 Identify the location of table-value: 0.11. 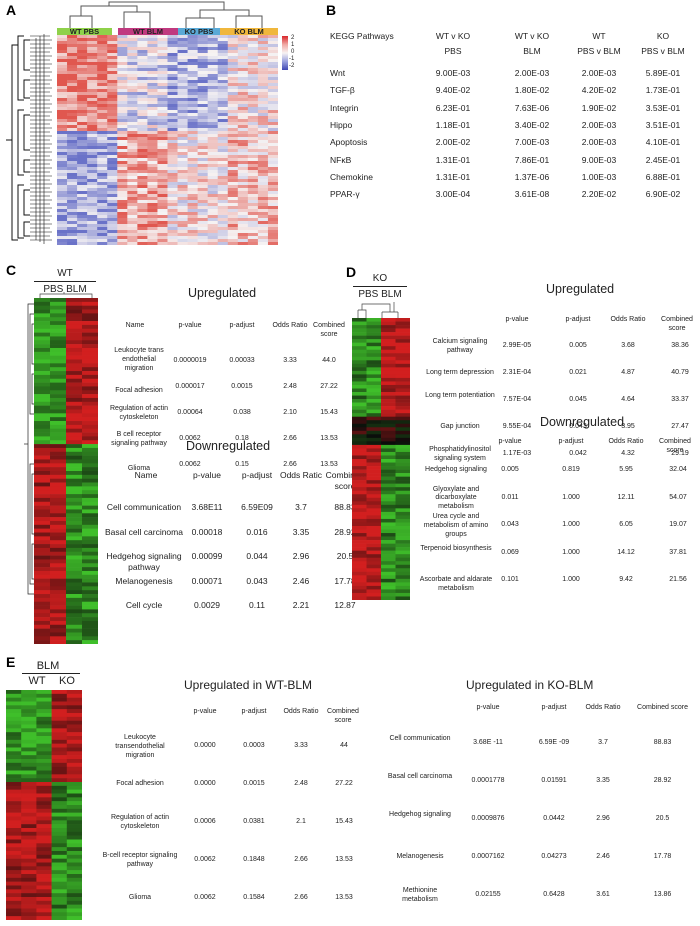
(257, 605).